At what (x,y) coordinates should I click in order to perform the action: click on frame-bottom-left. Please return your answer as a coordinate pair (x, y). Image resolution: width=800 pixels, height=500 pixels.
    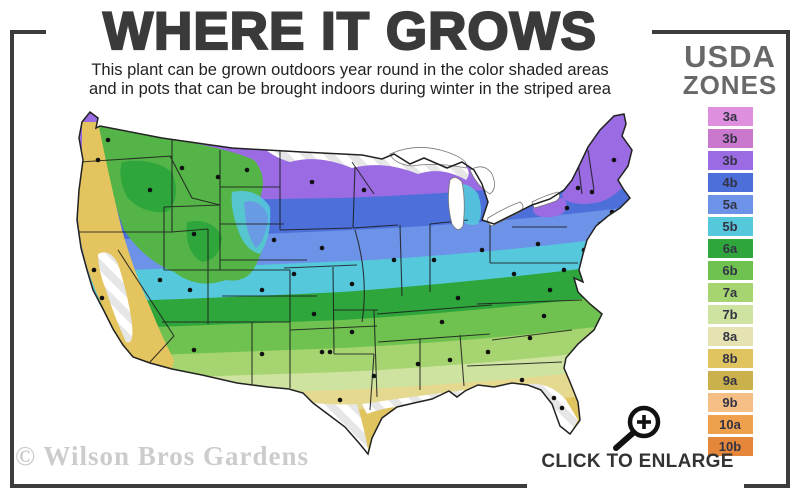
    Looking at the image, I should click on (268, 486).